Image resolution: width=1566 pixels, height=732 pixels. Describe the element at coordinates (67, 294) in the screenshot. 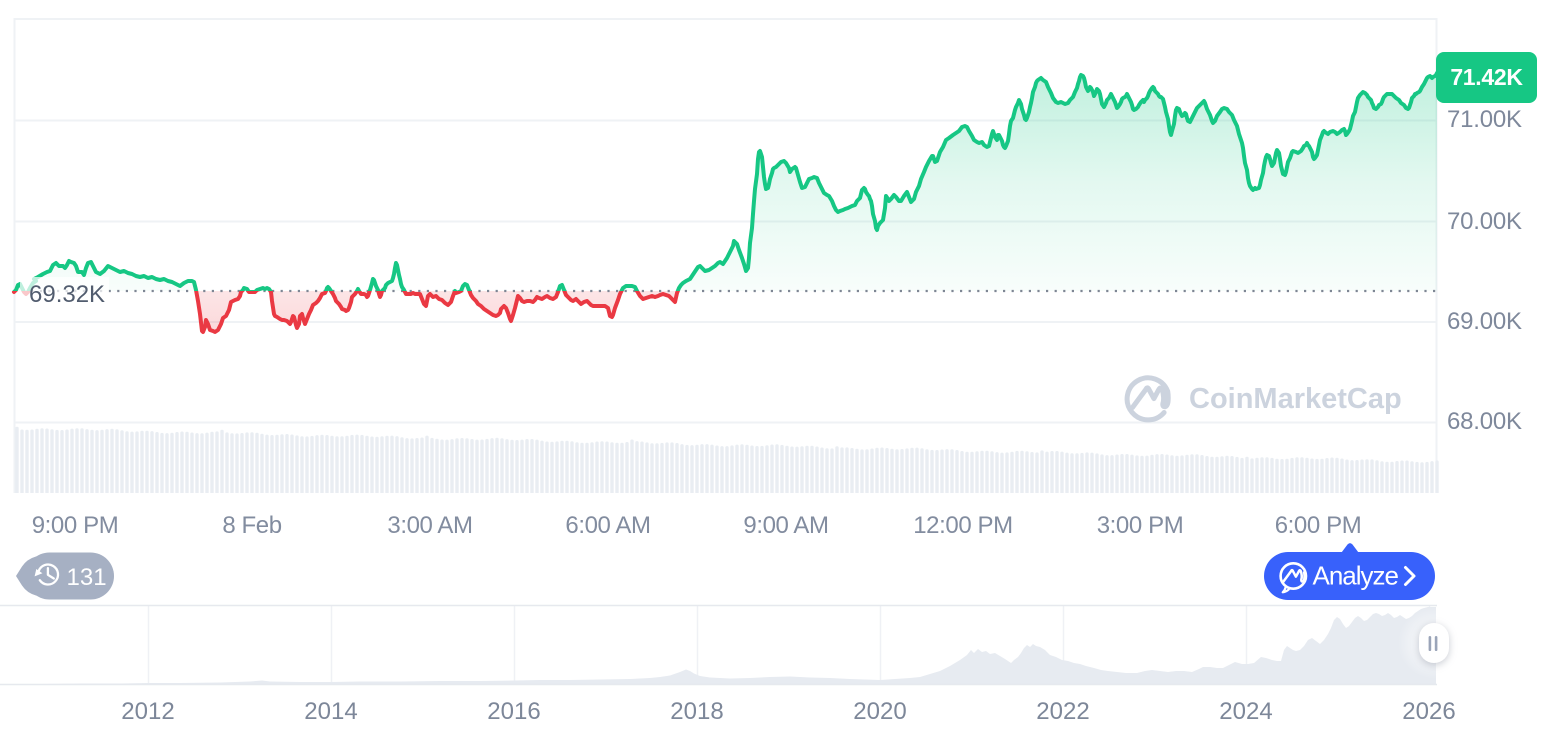

I see `svg-text: 69.32K` at that location.